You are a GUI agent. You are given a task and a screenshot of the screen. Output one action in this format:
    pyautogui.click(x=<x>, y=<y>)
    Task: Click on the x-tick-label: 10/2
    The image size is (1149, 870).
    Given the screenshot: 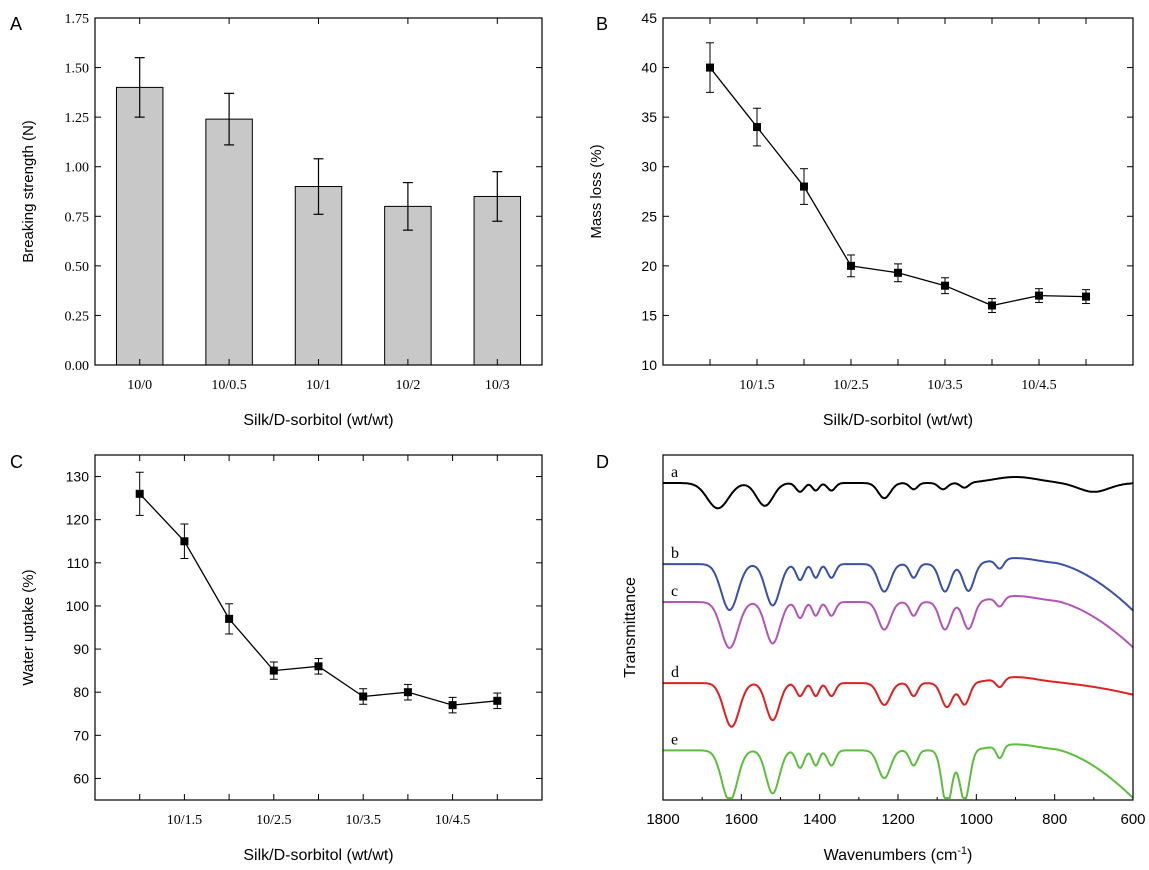 What is the action you would take?
    pyautogui.click(x=407, y=385)
    